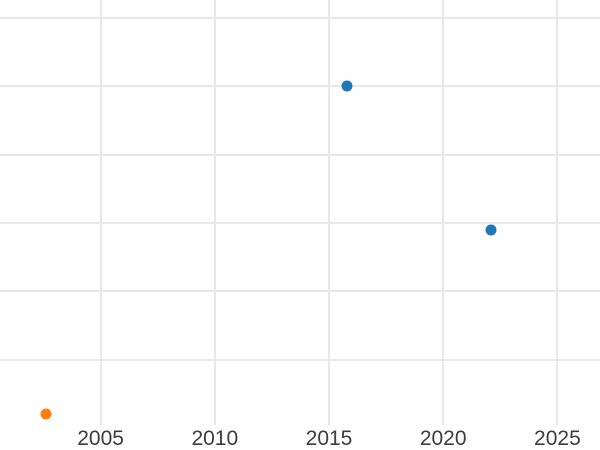  Describe the element at coordinates (100, 438) in the screenshot. I see `x-tick-label-2005: 2005` at that location.